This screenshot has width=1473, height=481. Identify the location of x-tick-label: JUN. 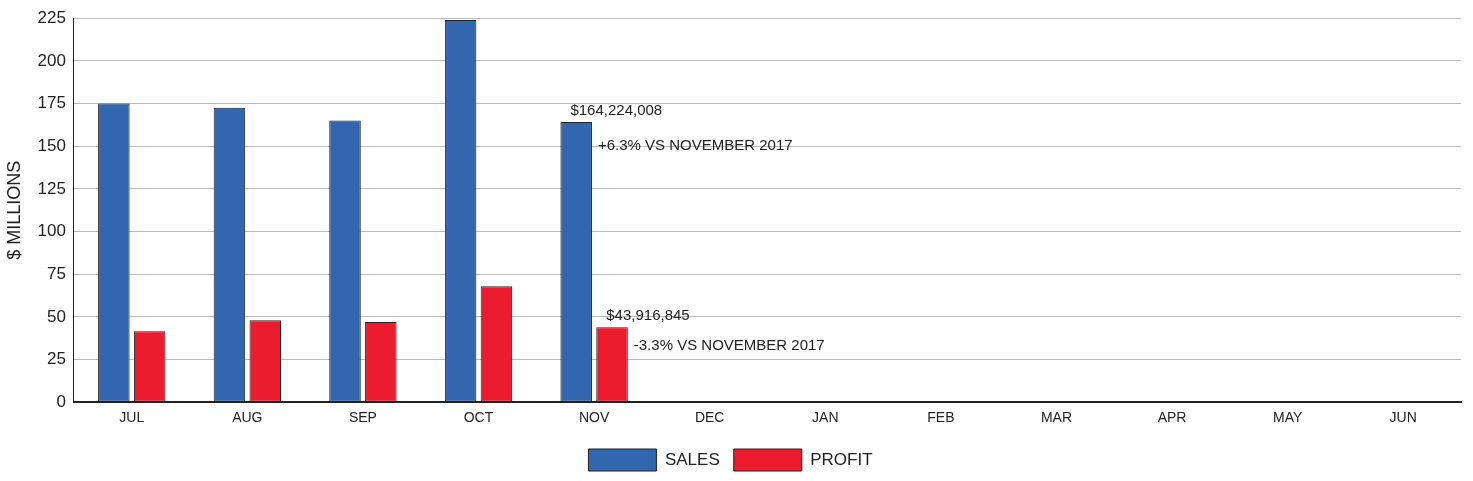
(1403, 417).